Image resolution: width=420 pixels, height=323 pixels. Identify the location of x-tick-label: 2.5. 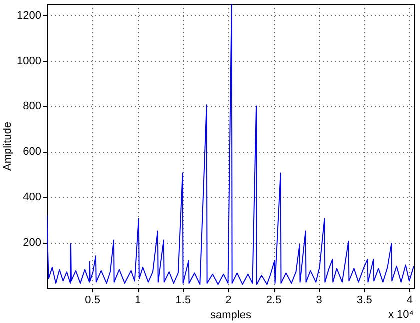
(274, 300).